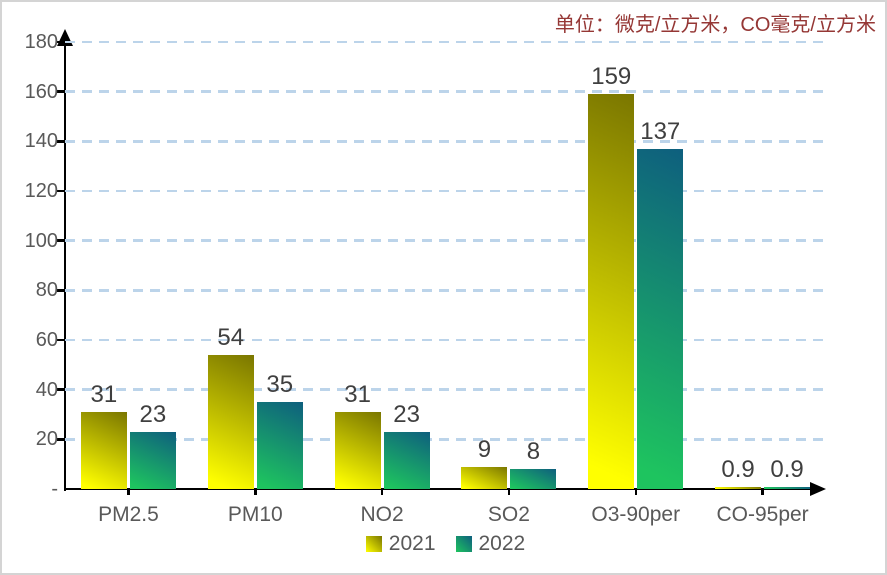 This screenshot has height=575, width=887. Describe the element at coordinates (533, 479) in the screenshot. I see `bar-2022-SO2` at that location.